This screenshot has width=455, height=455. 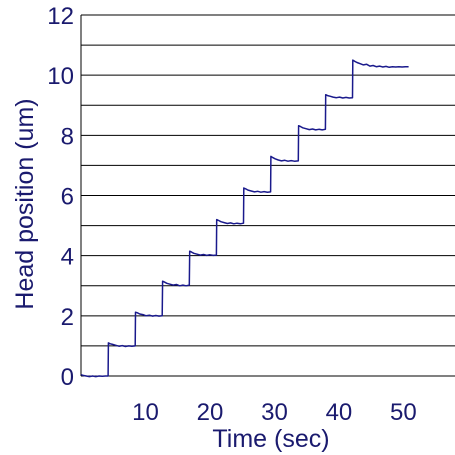 What do you see at coordinates (145, 412) in the screenshot?
I see `x-tick-label: 10` at bounding box center [145, 412].